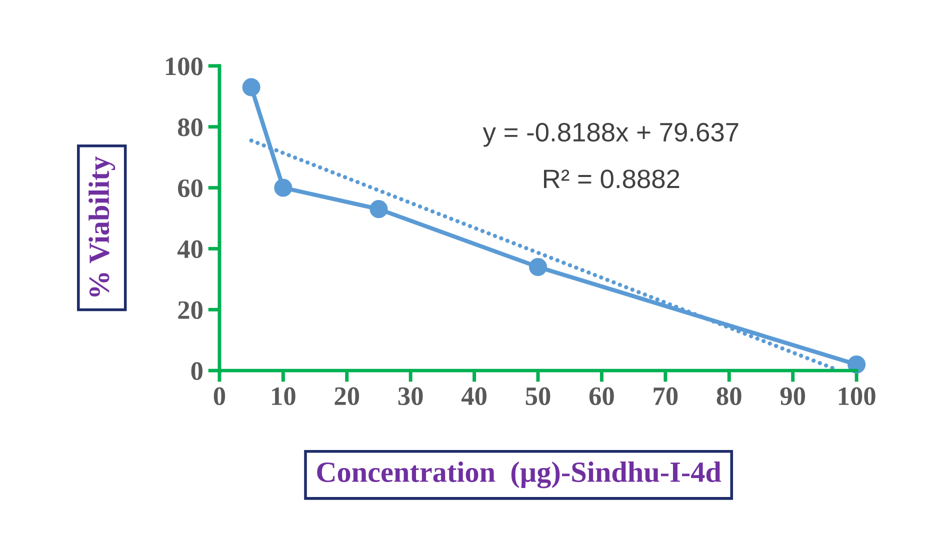 The width and height of the screenshot is (926, 549). What do you see at coordinates (189, 249) in the screenshot?
I see `y-tick-label: 40` at bounding box center [189, 249].